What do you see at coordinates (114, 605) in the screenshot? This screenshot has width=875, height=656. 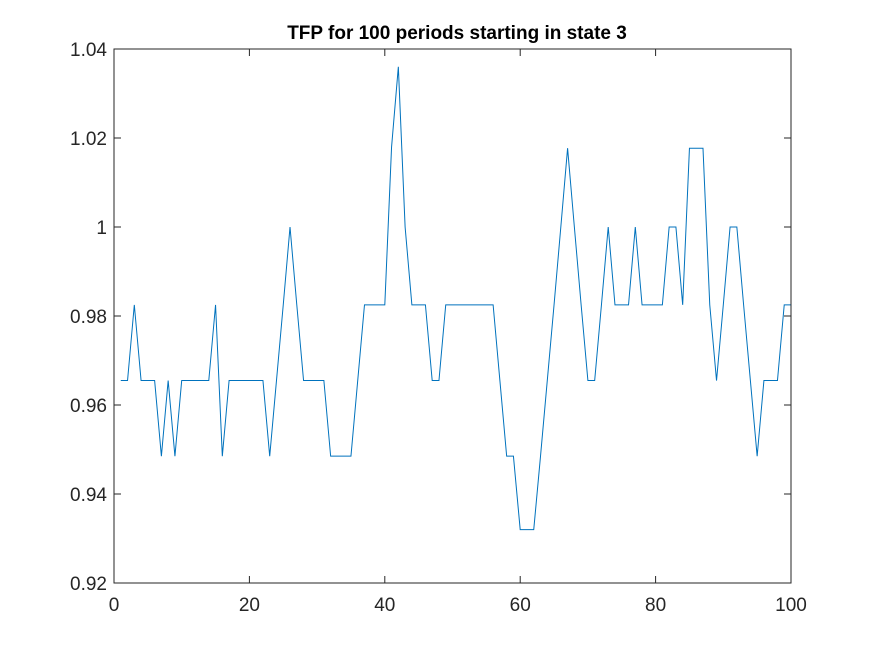 I see `x-tick-label: 0` at bounding box center [114, 605].